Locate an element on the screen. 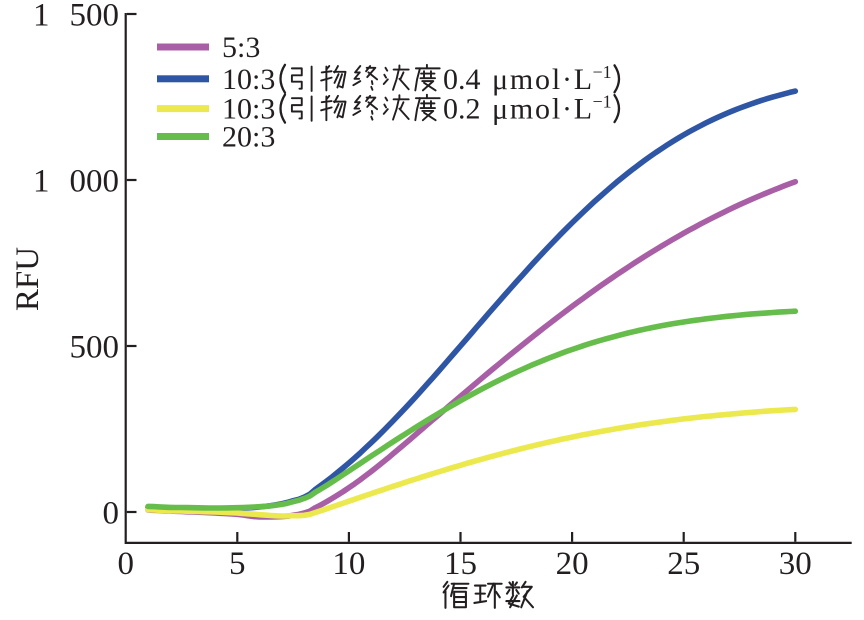 The image size is (864, 620). svg-text: 30 is located at coordinates (795, 564).